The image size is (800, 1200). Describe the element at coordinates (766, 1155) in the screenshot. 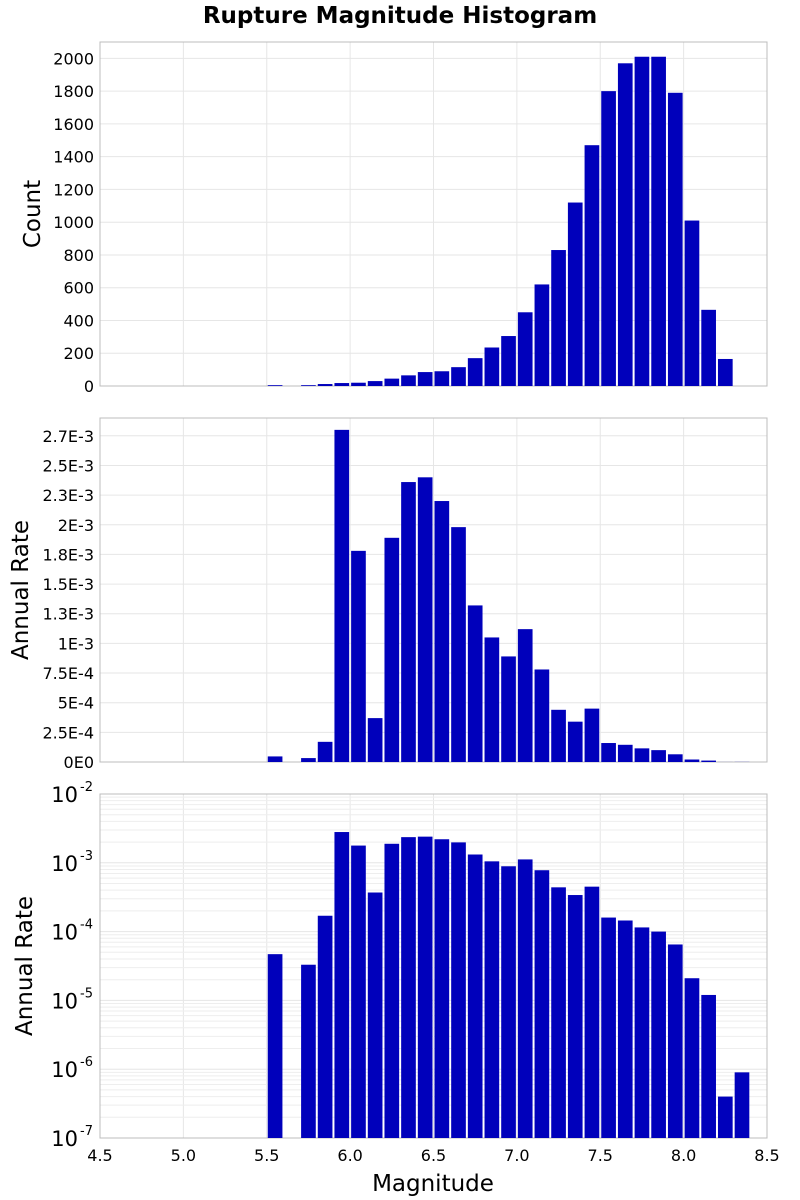

I see `x-tick-label: 8.5` at that location.